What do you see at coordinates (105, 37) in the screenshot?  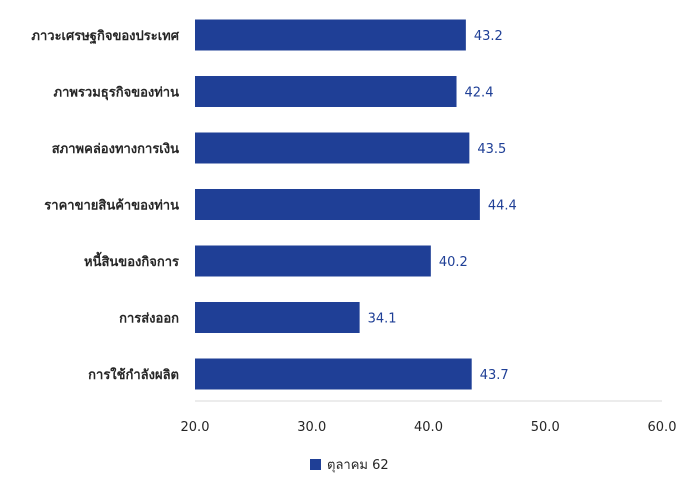 I see `category-label: ภาวะเศรษฐกิจของประเทศ` at bounding box center [105, 37].